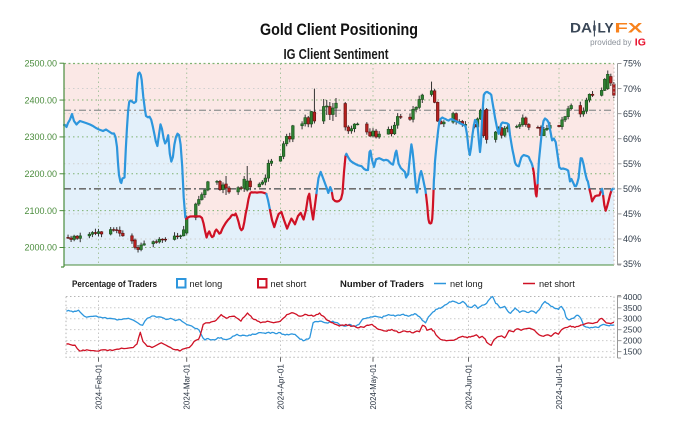  What do you see at coordinates (281, 387) in the screenshot?
I see `svg-text: 2024-Apr-01` at bounding box center [281, 387].